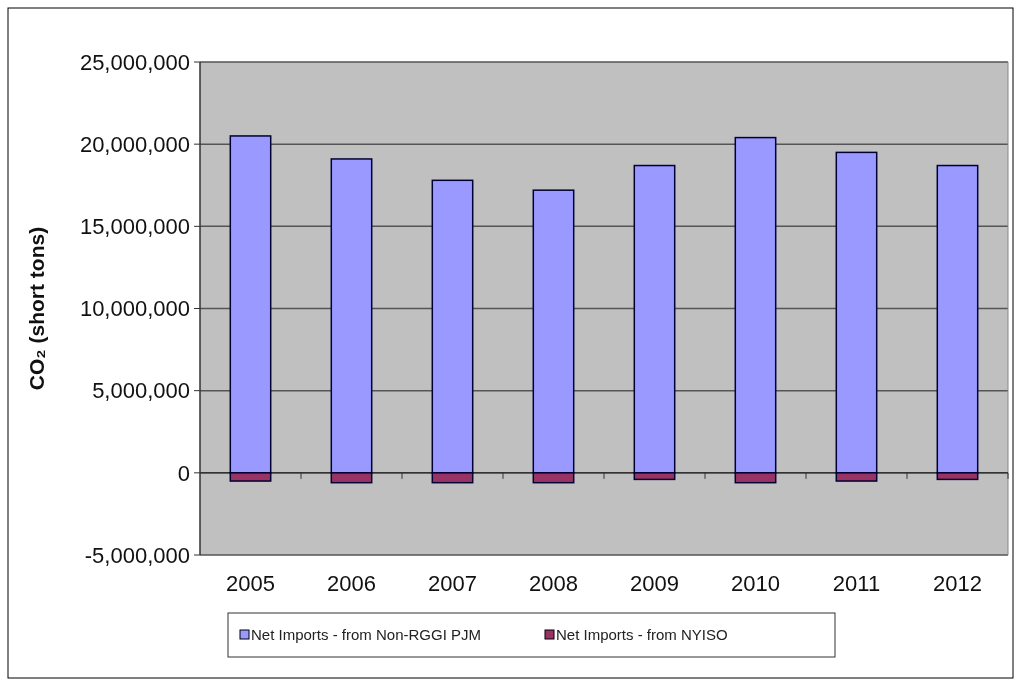 This screenshot has height=686, width=1021. I want to click on x-tick-label: 2005, so click(250, 583).